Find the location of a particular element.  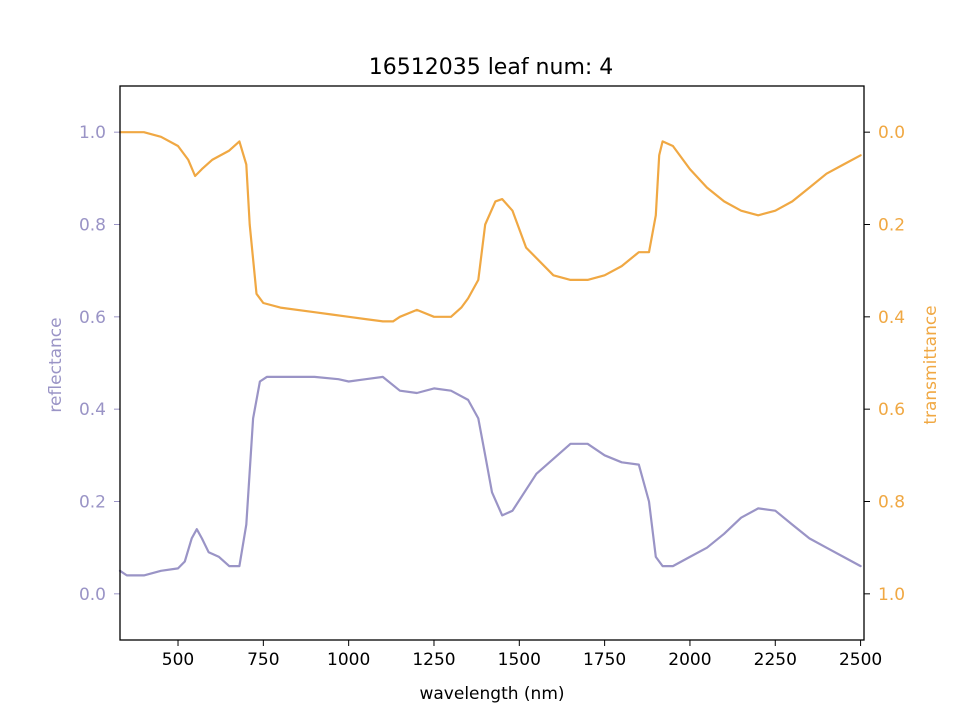

x-tick-label: 1000 is located at coordinates (348, 660).